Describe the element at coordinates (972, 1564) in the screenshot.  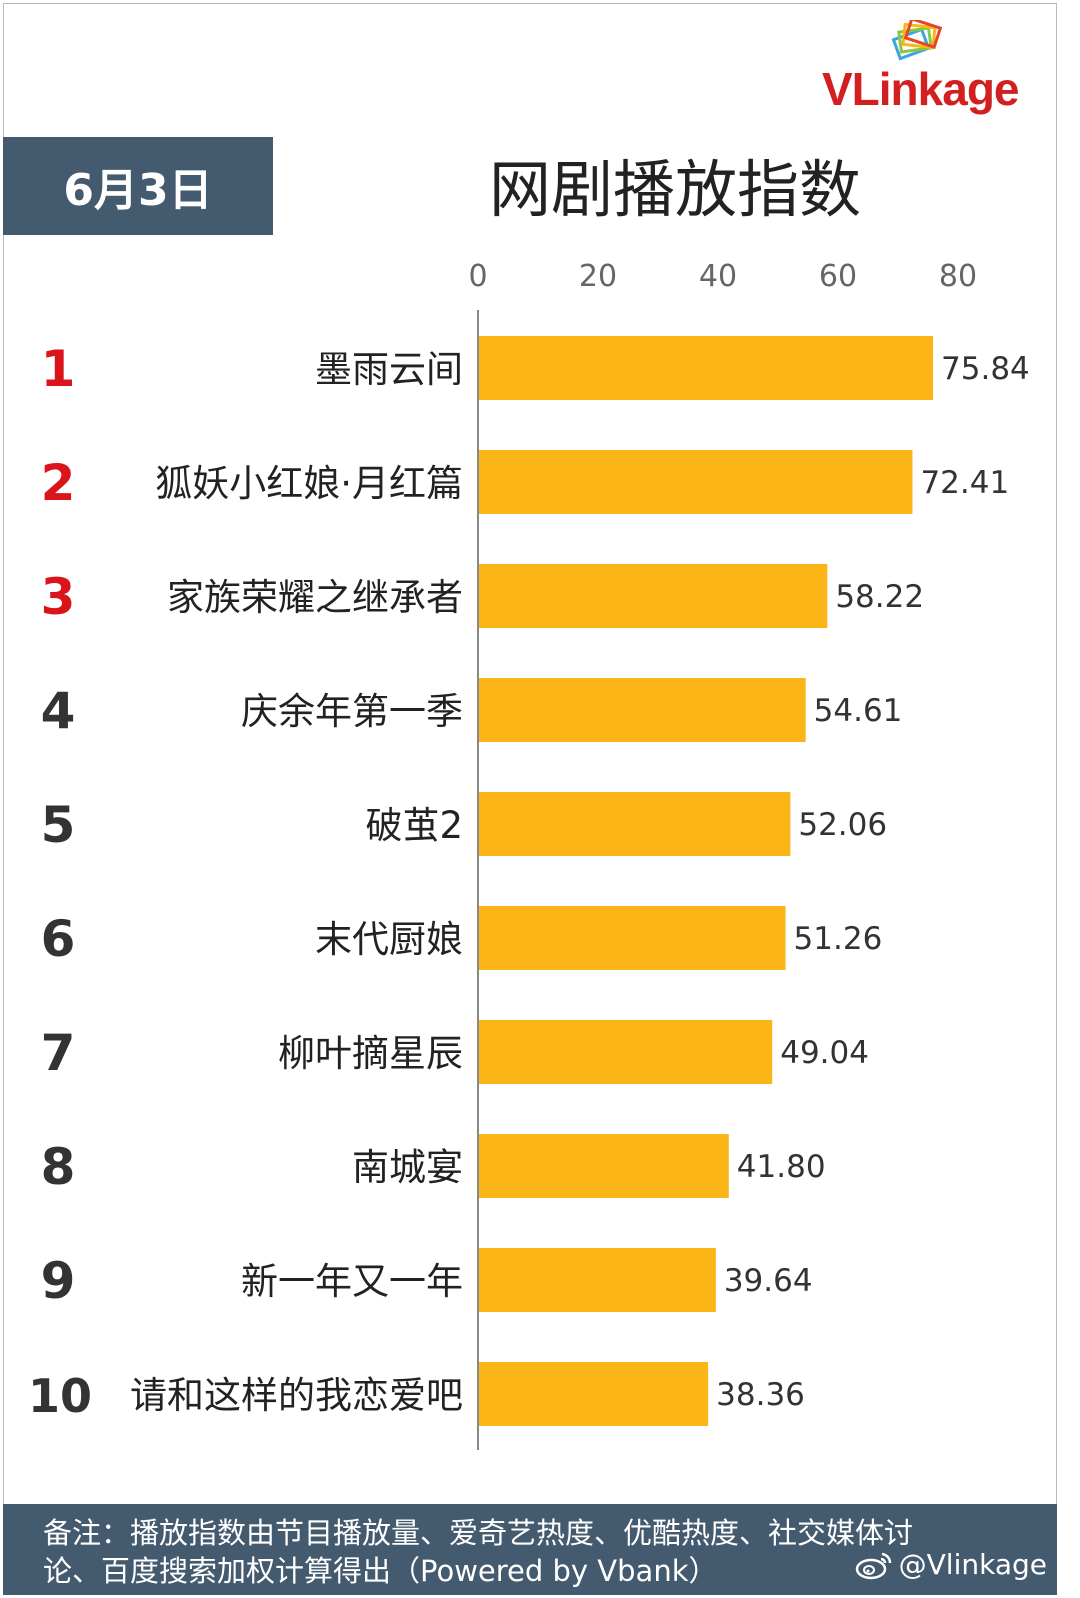
I see `weibo-handle: @Vlinkage` at that location.